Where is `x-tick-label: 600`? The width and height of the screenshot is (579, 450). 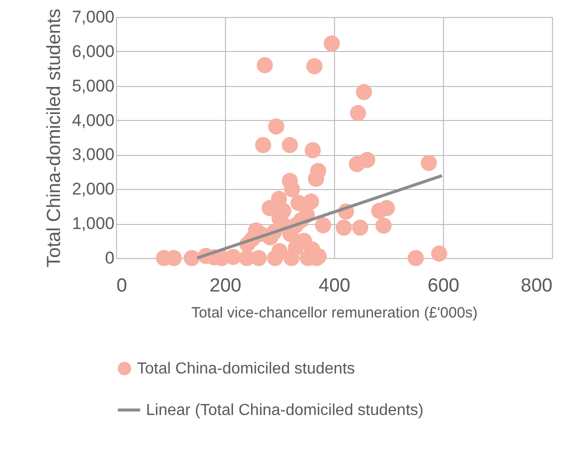 x-tick-label: 600 is located at coordinates (444, 286).